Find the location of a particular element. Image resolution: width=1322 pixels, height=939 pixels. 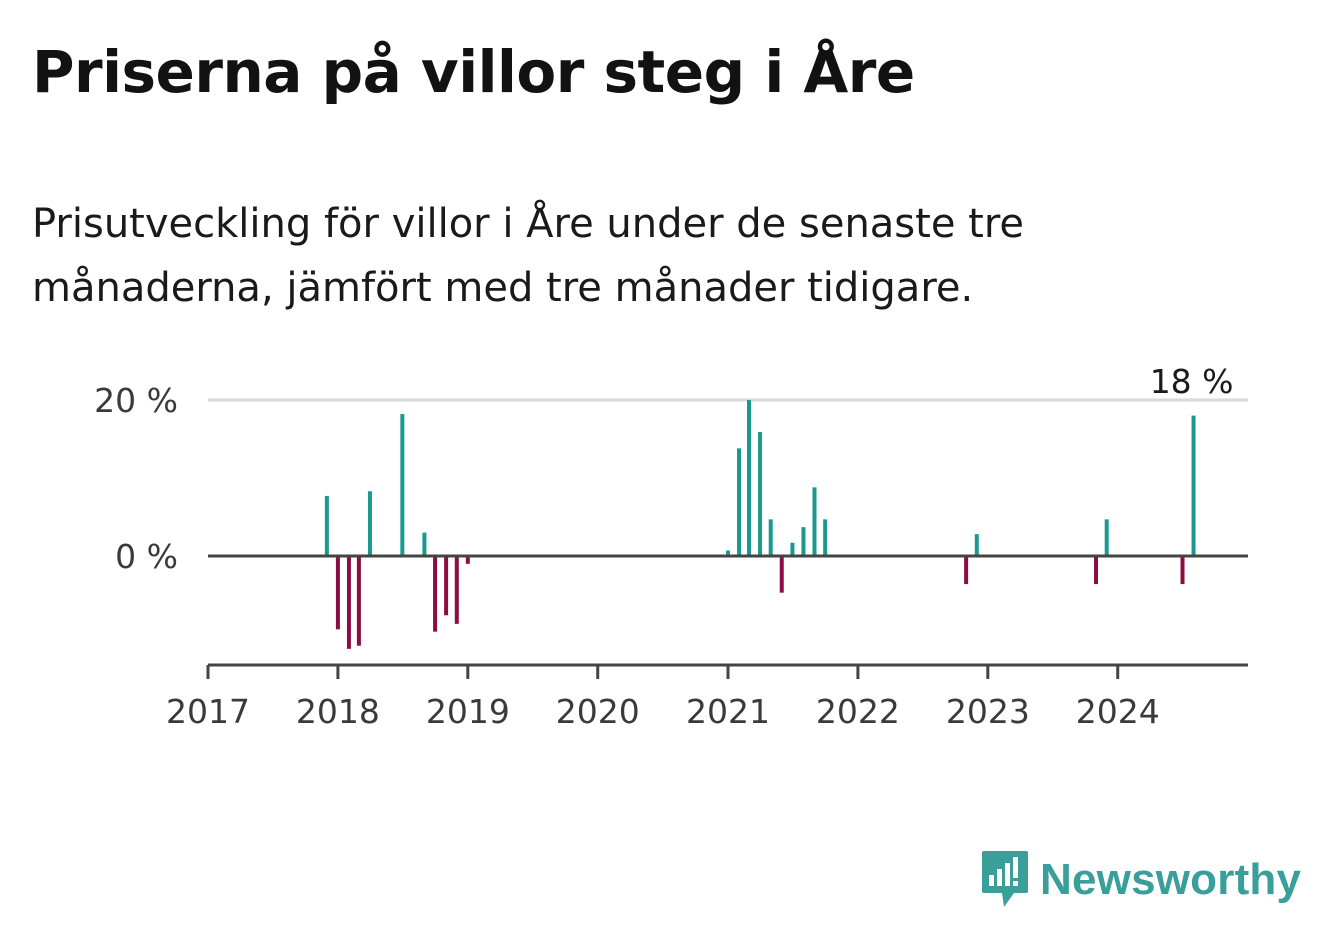

newsworthy-logo-icon is located at coordinates (1005, 879).